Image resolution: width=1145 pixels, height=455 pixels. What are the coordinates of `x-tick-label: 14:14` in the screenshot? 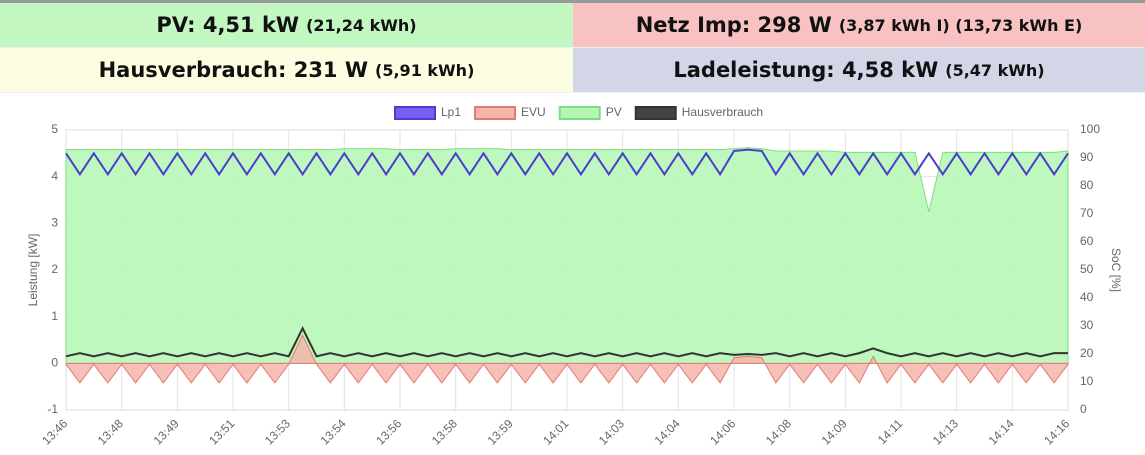 It's located at (1001, 431).